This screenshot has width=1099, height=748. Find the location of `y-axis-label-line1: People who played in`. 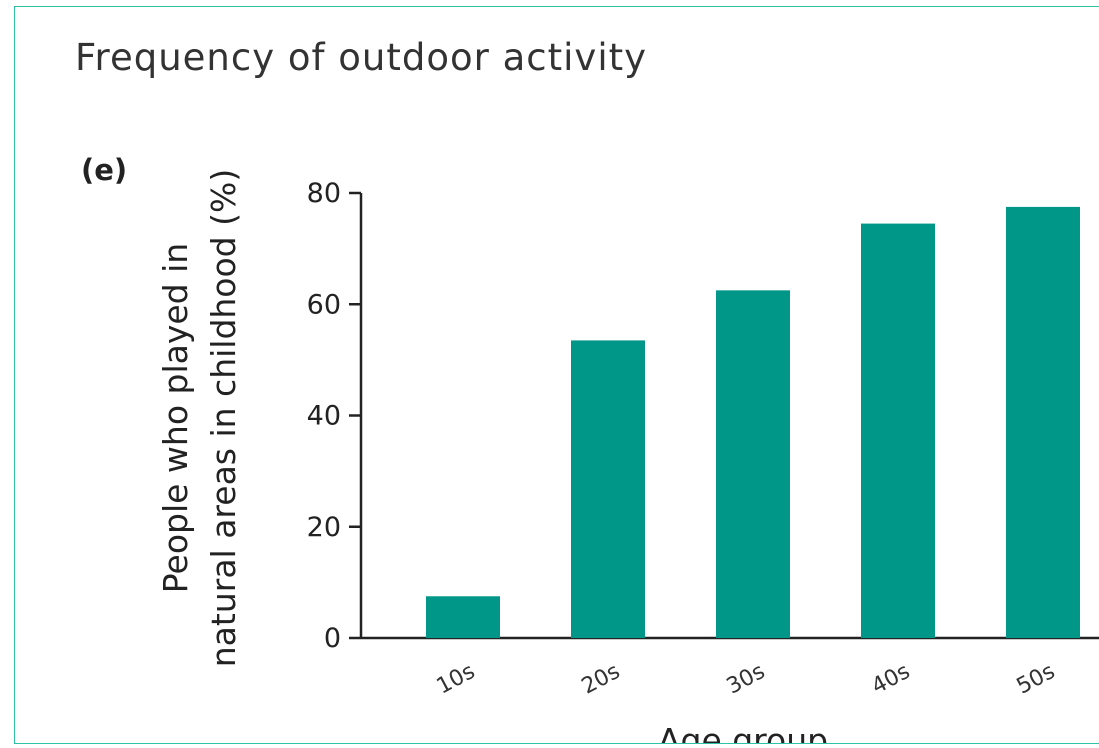

y-axis-label-line1: People who played in is located at coordinates (175, 418).